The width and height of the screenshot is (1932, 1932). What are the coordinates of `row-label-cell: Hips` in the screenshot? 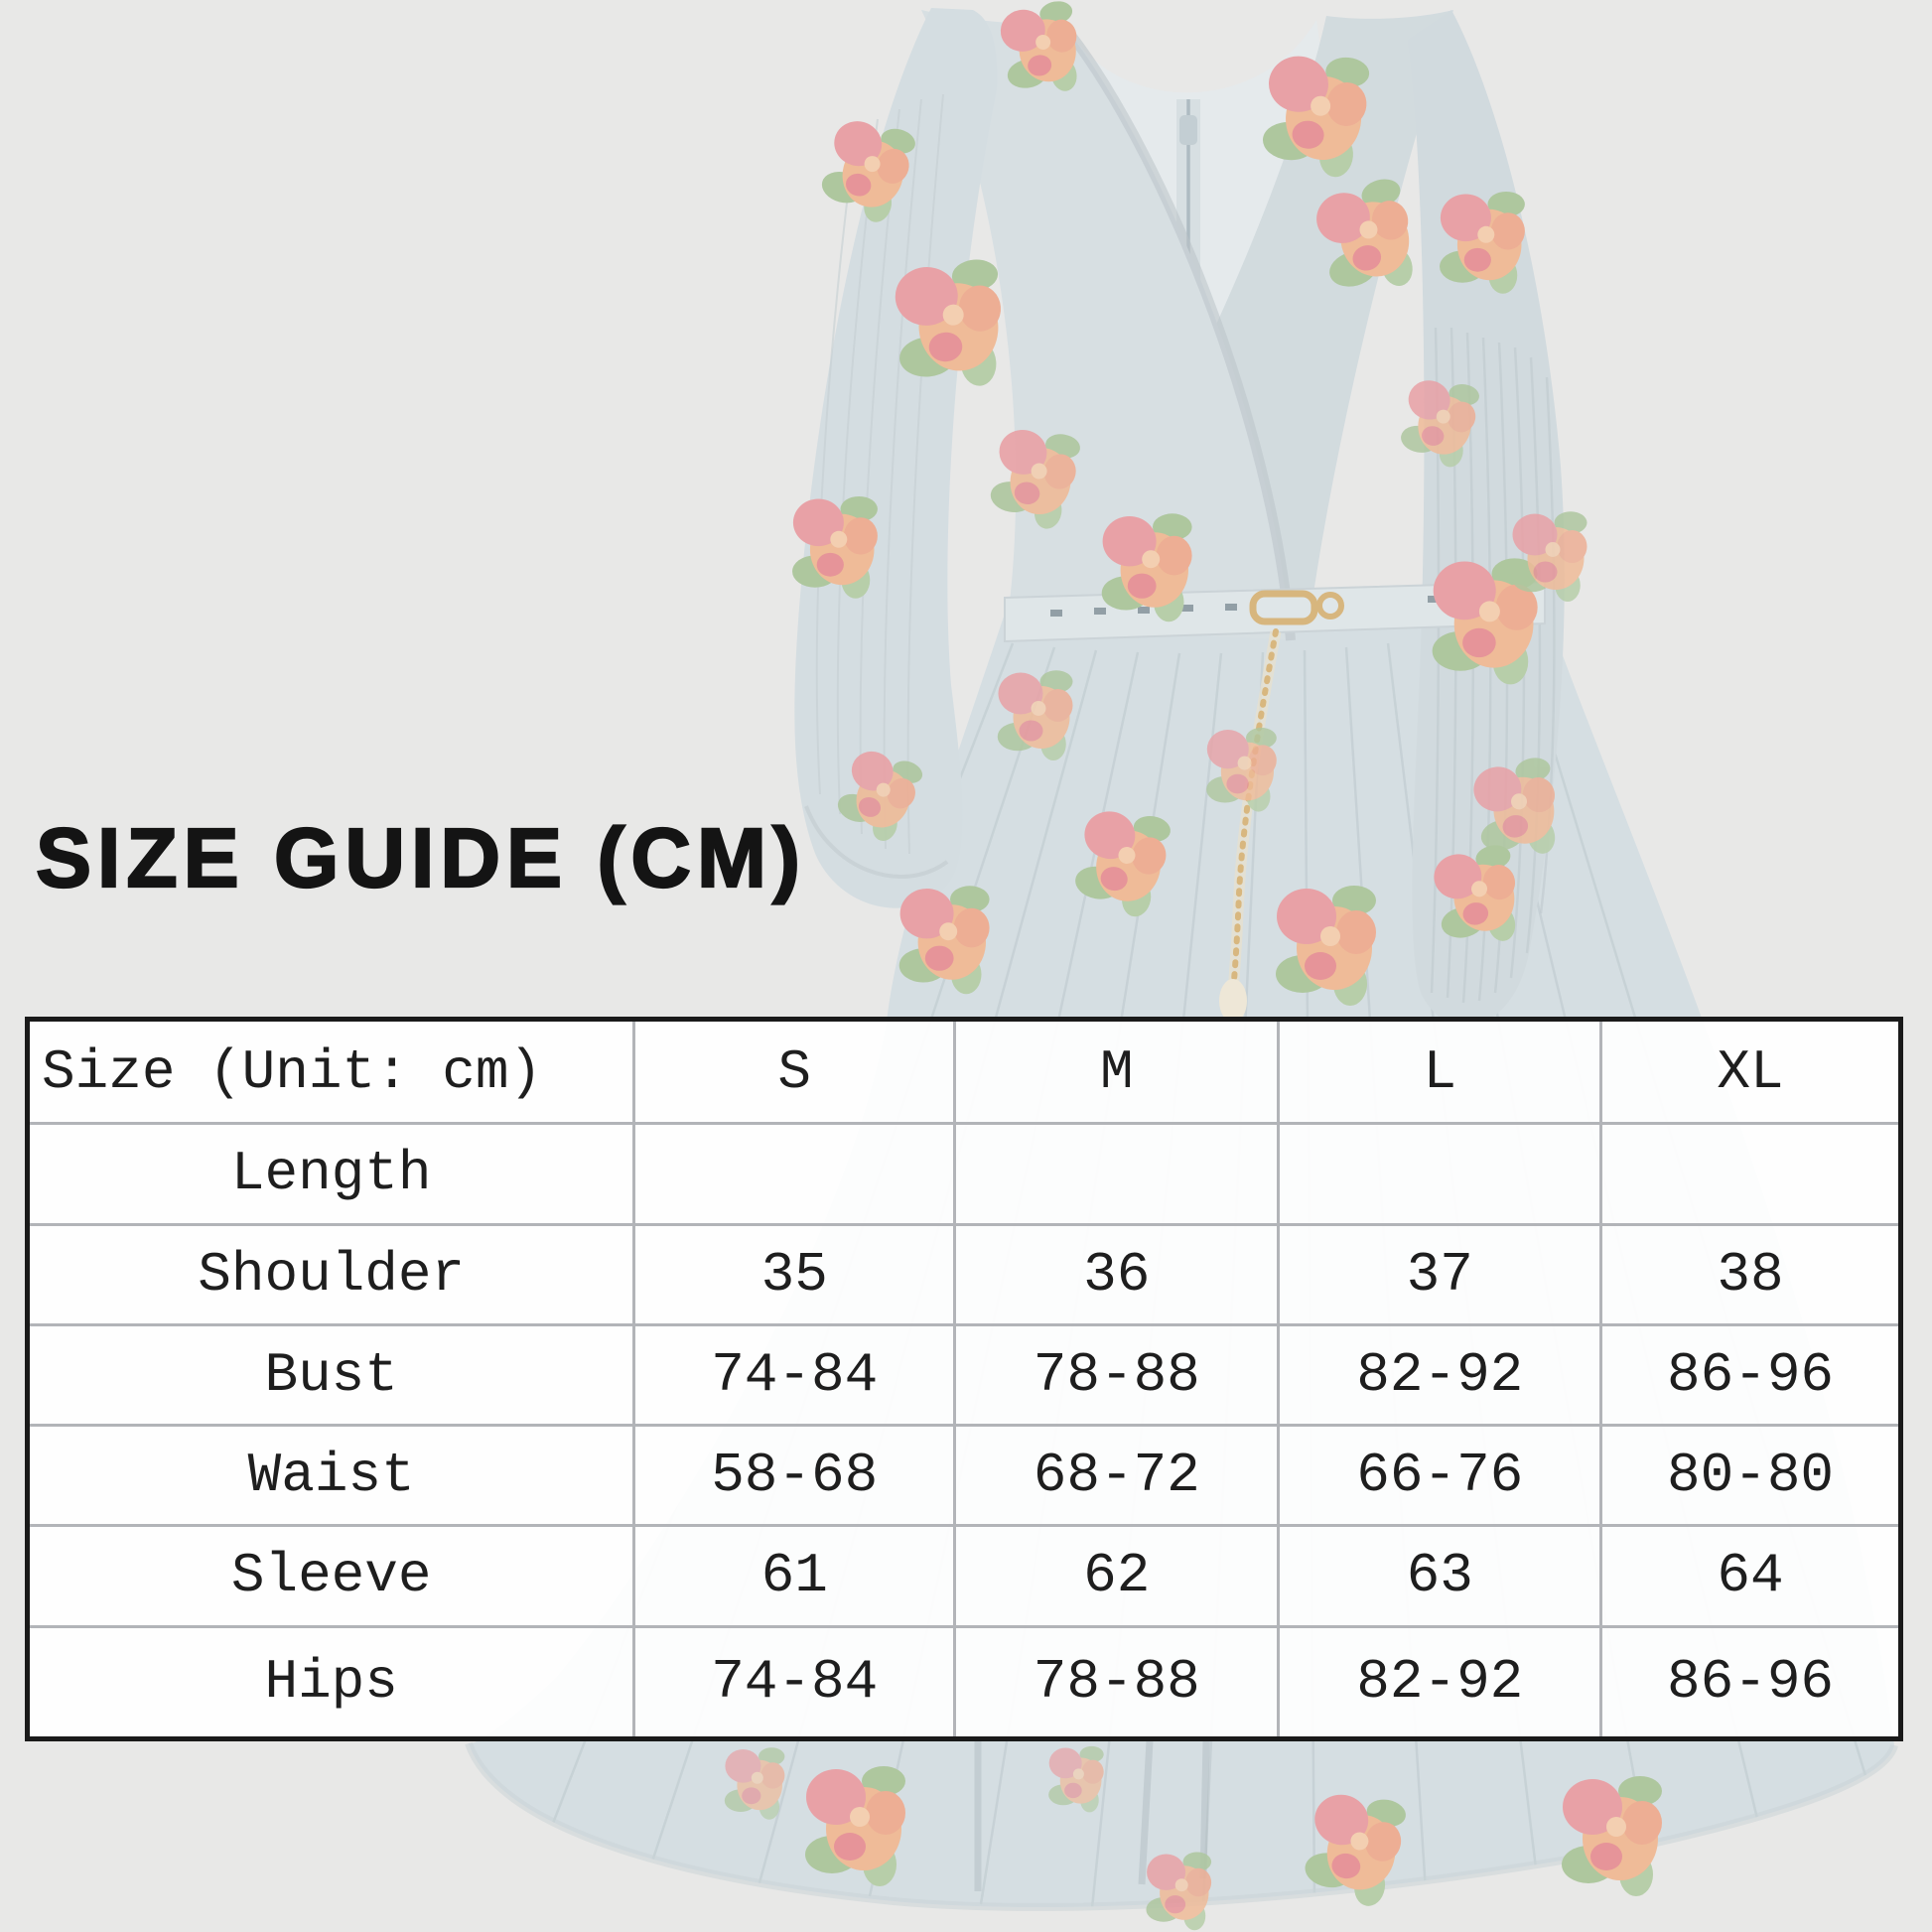 It's located at (330, 1682).